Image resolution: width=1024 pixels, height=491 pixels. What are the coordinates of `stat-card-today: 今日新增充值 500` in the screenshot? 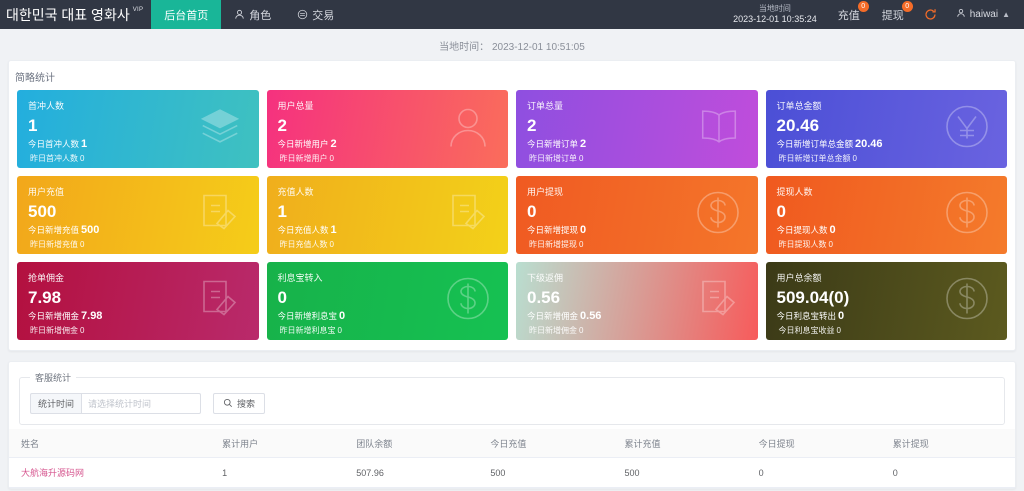 It's located at (138, 230).